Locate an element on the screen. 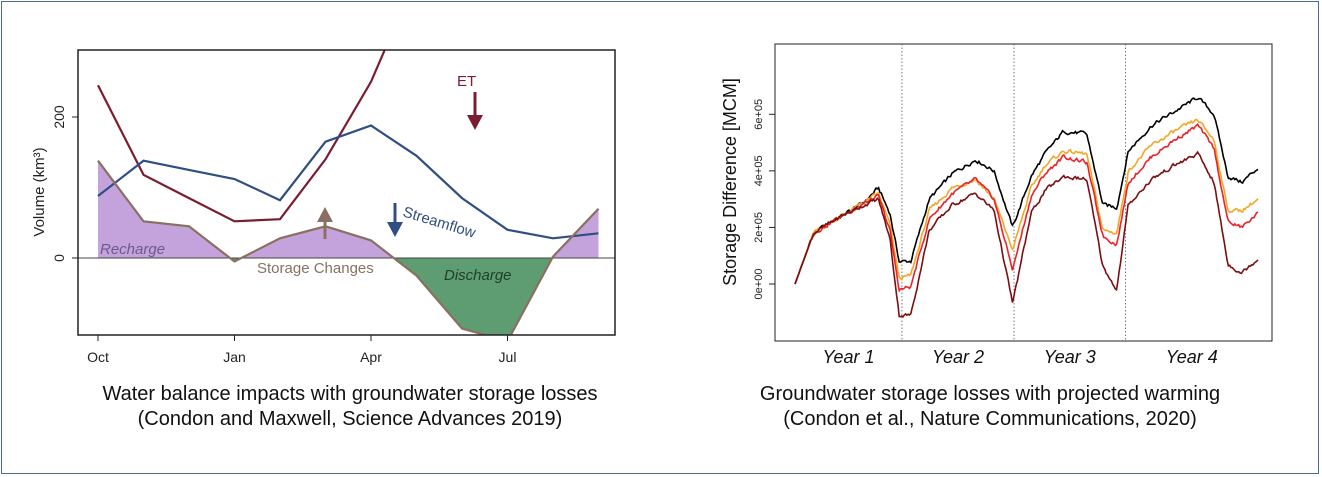  streamflow-line is located at coordinates (348, 182).